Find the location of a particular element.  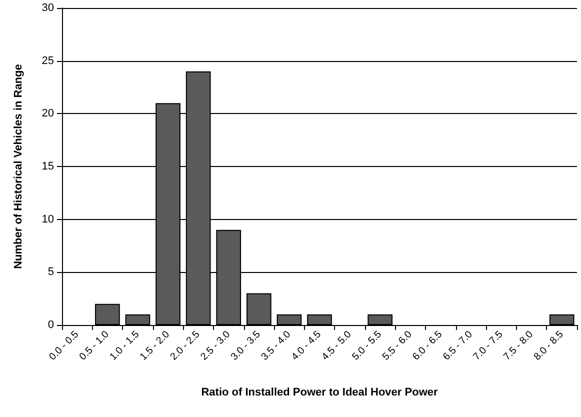

y-tick-label: 10 is located at coordinates (48, 219).